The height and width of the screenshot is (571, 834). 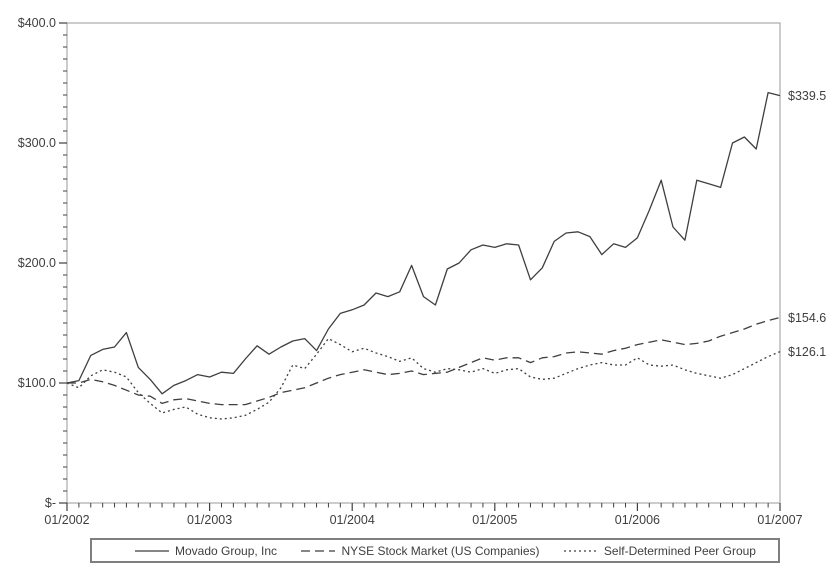 What do you see at coordinates (807, 352) in the screenshot?
I see `series-end-value-label: $126.1` at bounding box center [807, 352].